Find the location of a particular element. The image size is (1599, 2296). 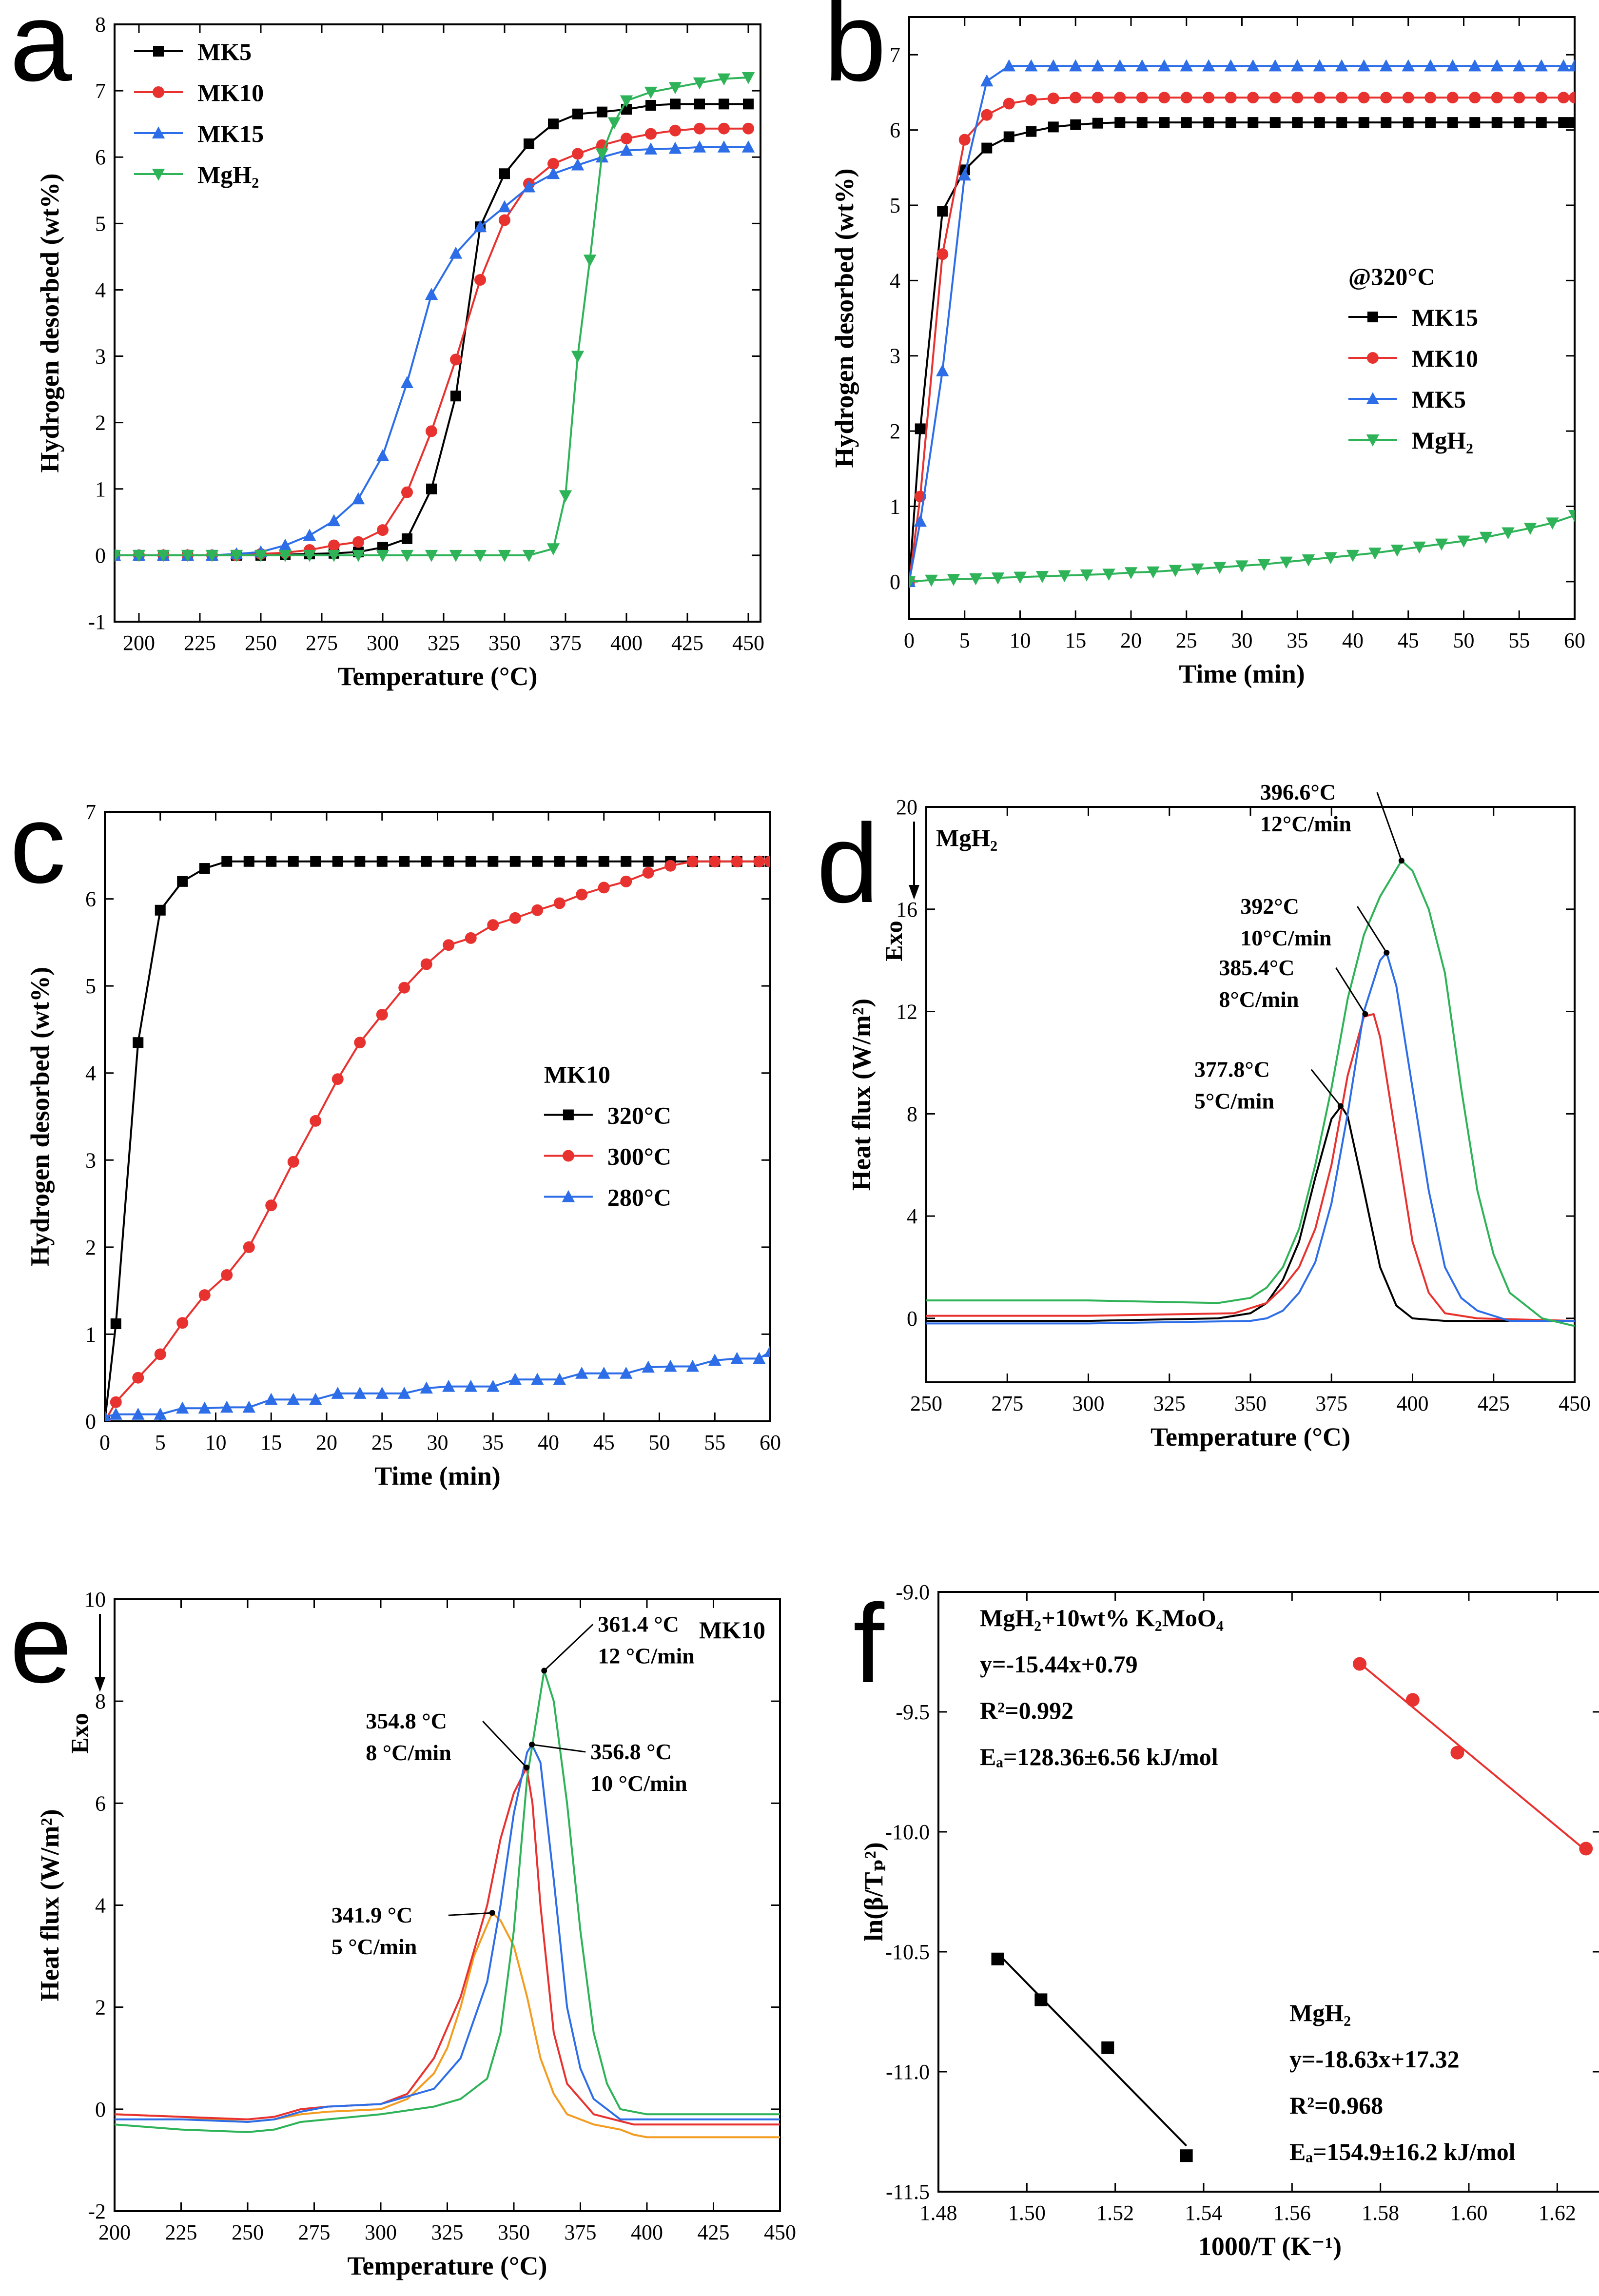

annotation-arrow is located at coordinates (1389, 827).